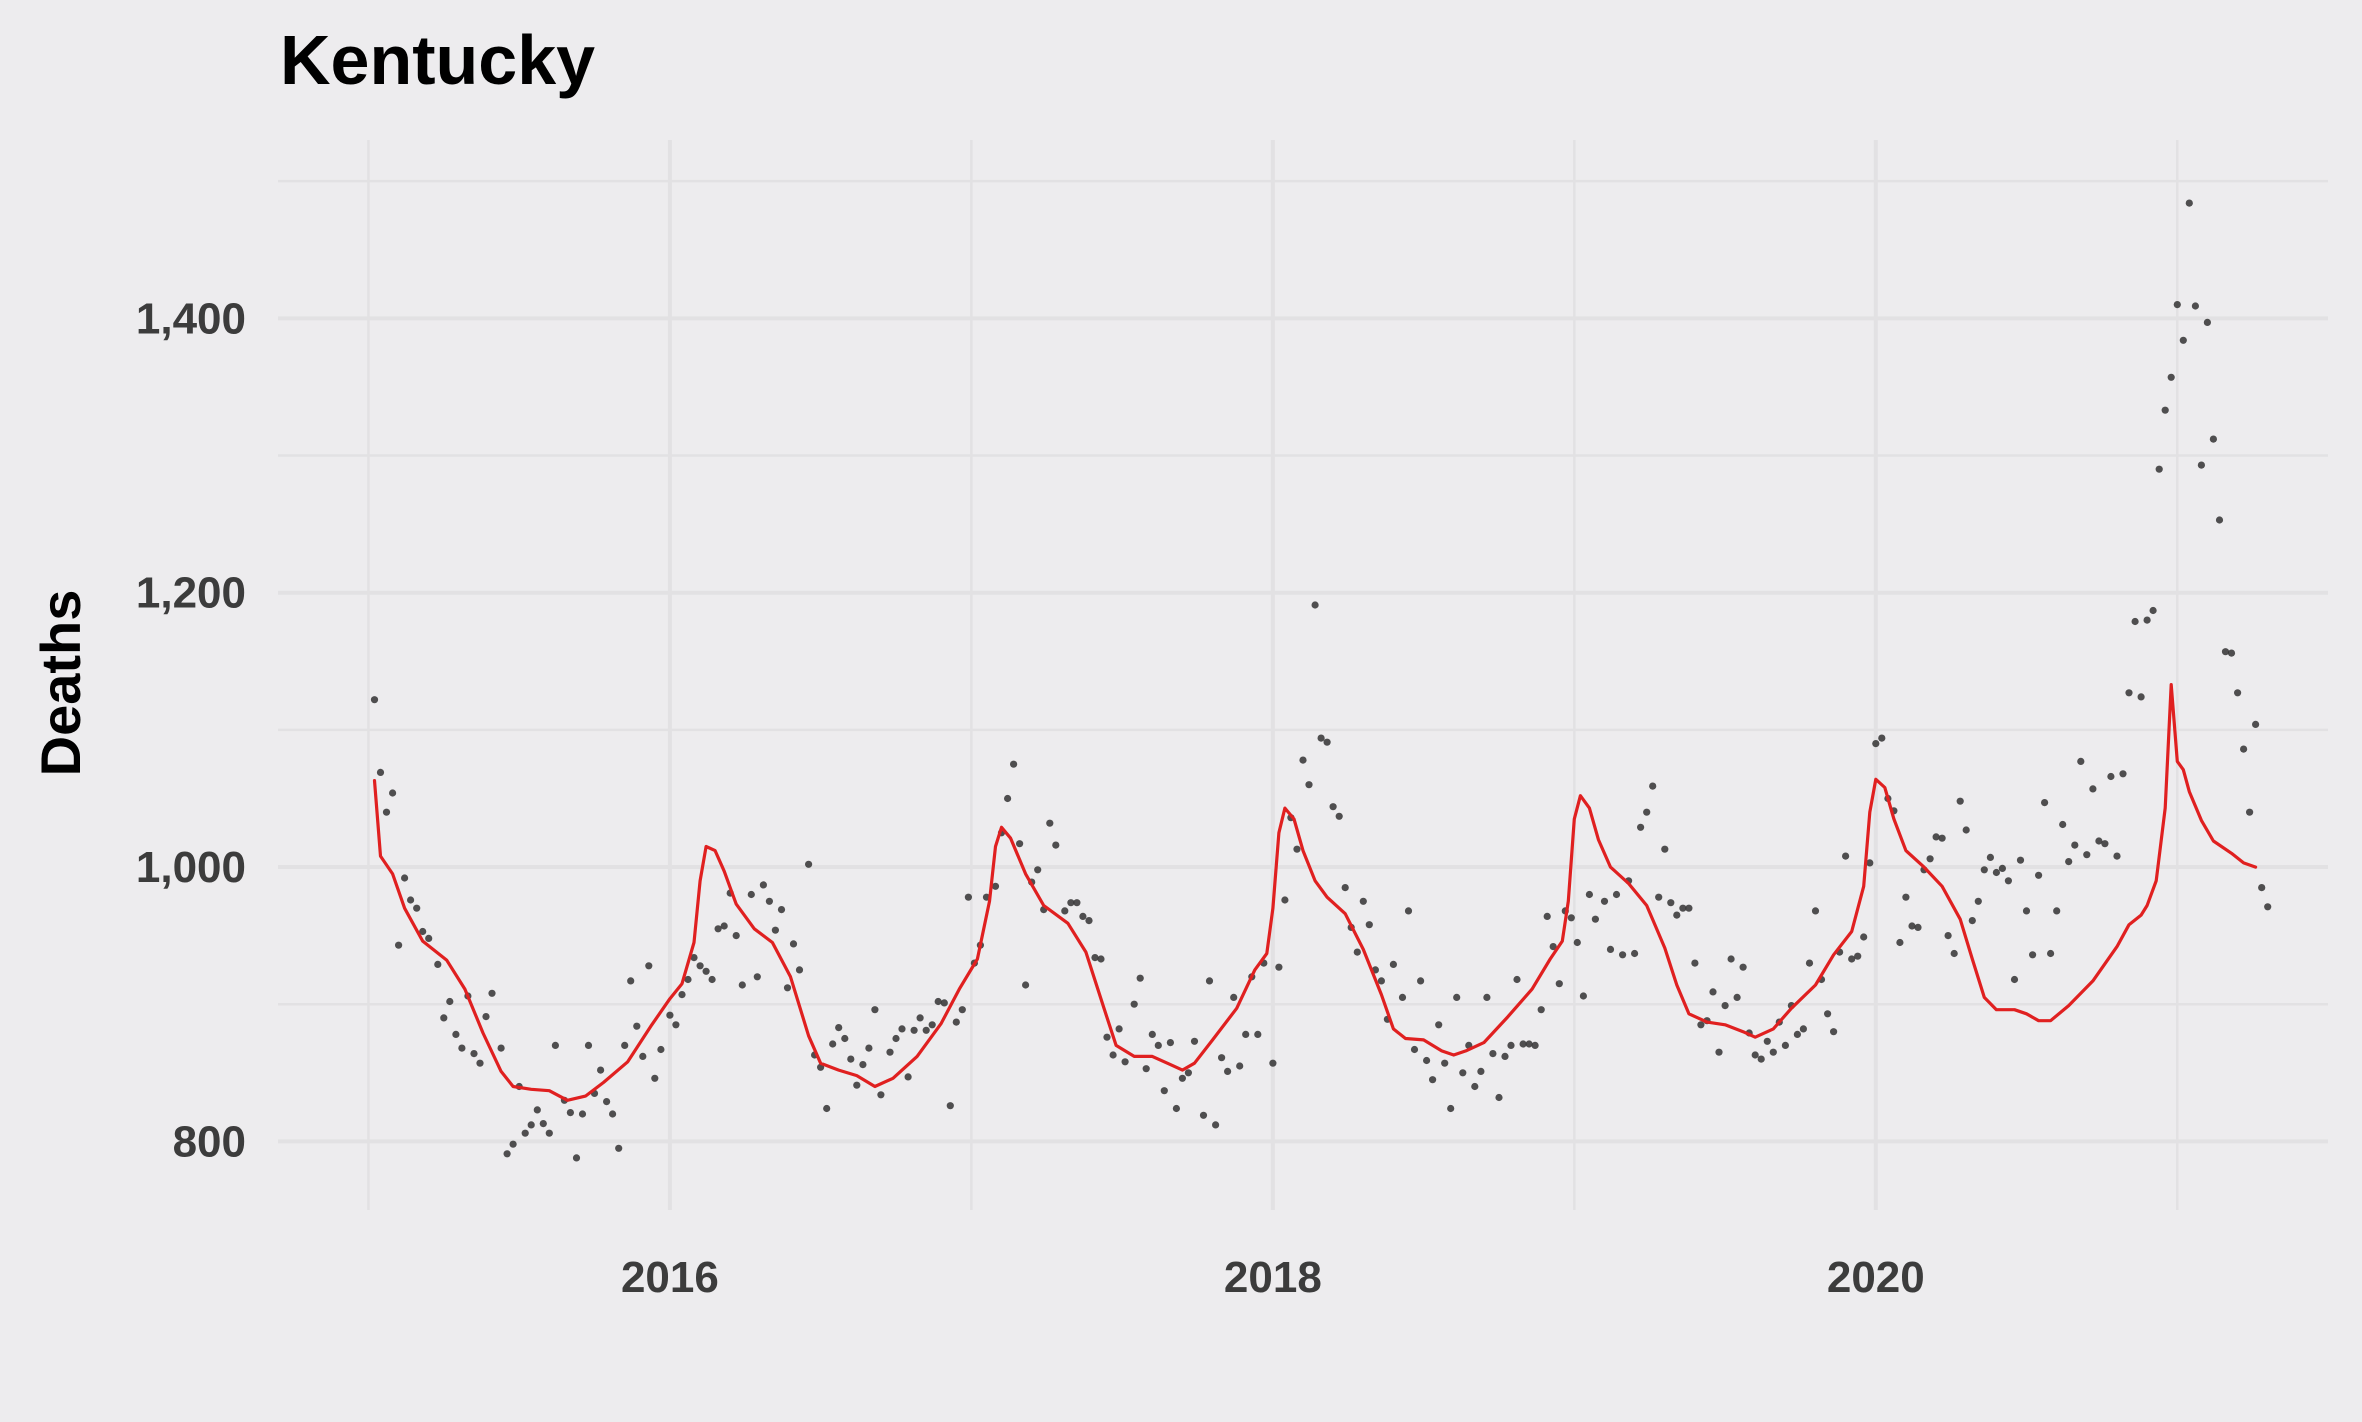 This screenshot has width=2362, height=1422. I want to click on y-tick-label: 1,000, so click(191, 867).